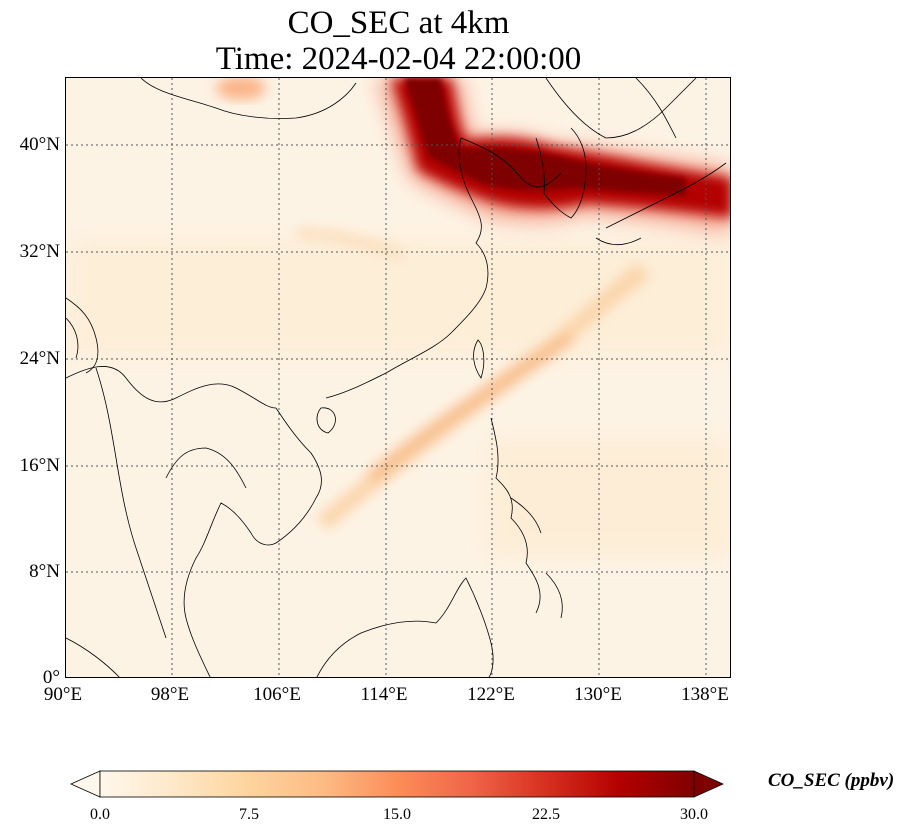 This screenshot has height=836, width=916. Describe the element at coordinates (598, 694) in the screenshot. I see `lon-tick-label: 130°E` at that location.